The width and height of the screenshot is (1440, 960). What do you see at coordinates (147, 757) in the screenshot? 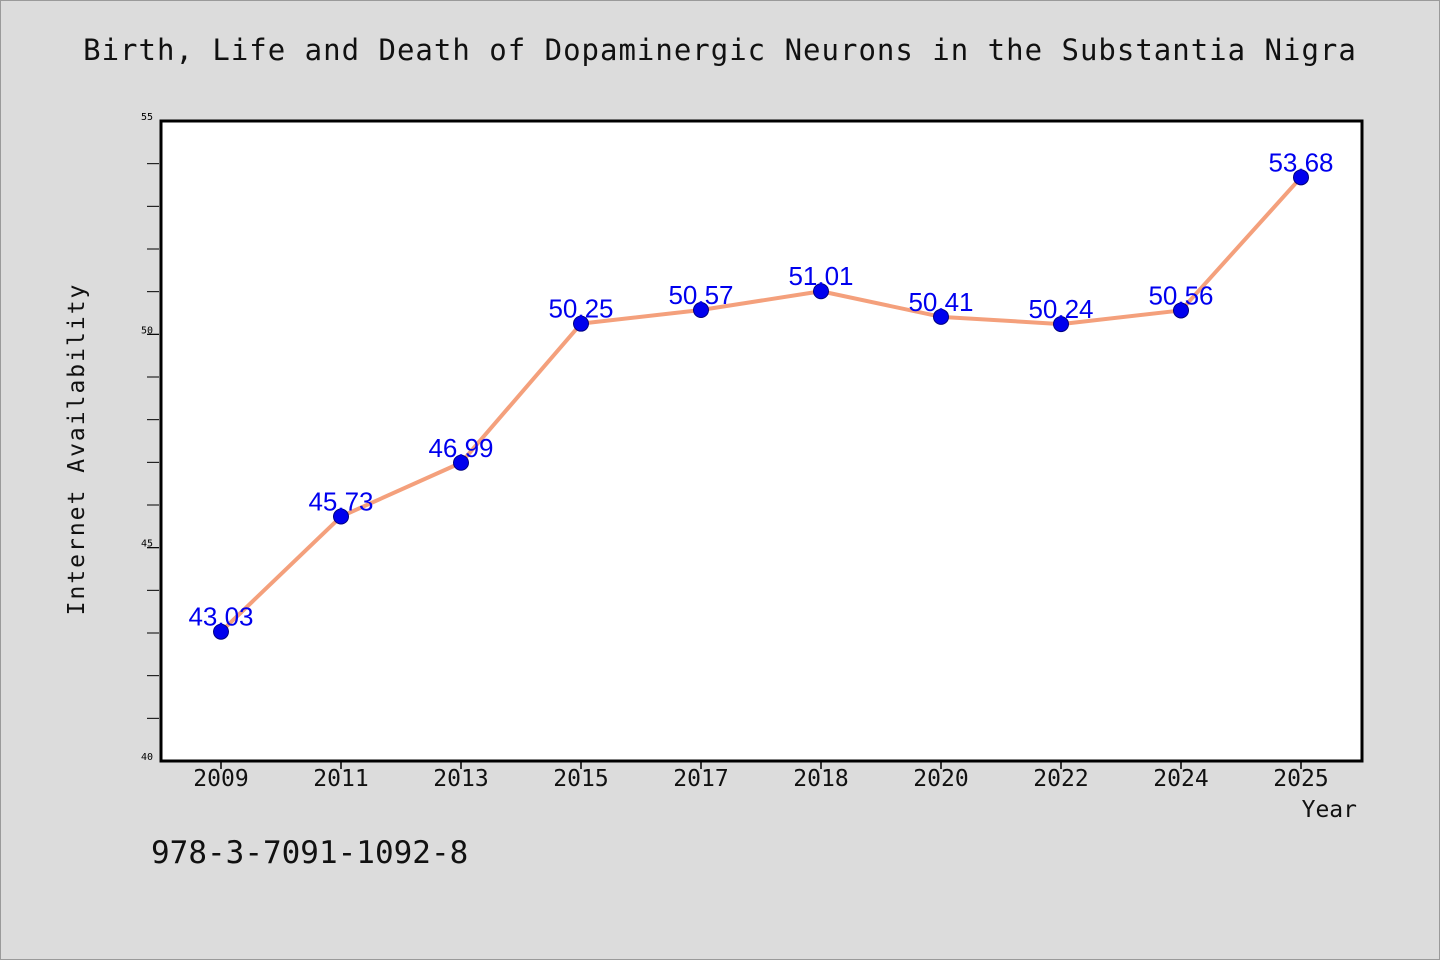
I see `y-tick-label: 40` at bounding box center [147, 757].